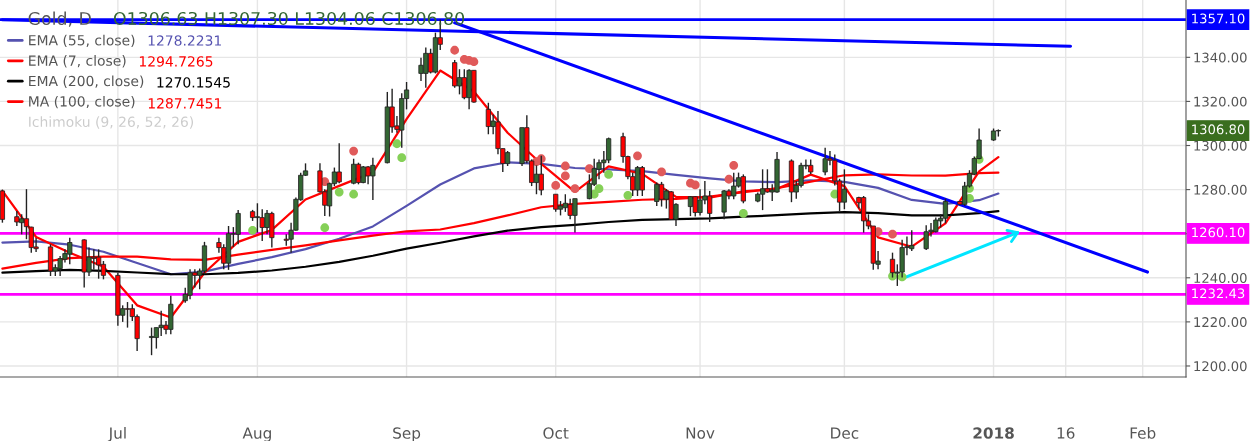 This screenshot has height=441, width=1255. What do you see at coordinates (184, 40) in the screenshot?
I see `annotation: 1278.2231` at bounding box center [184, 40].